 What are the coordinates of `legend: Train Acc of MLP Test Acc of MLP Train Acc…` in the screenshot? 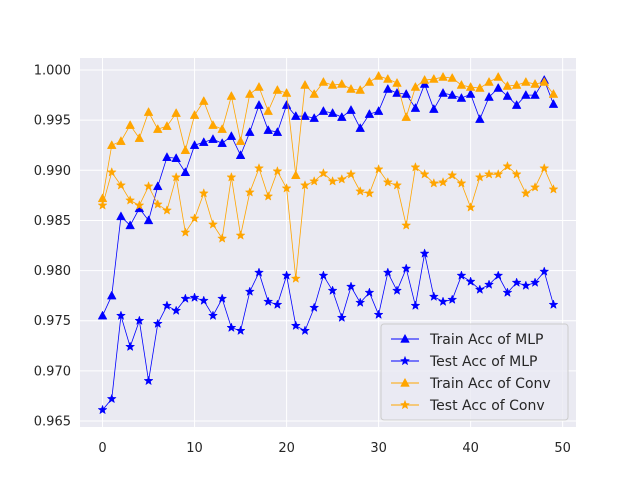 It's located at (474, 372).